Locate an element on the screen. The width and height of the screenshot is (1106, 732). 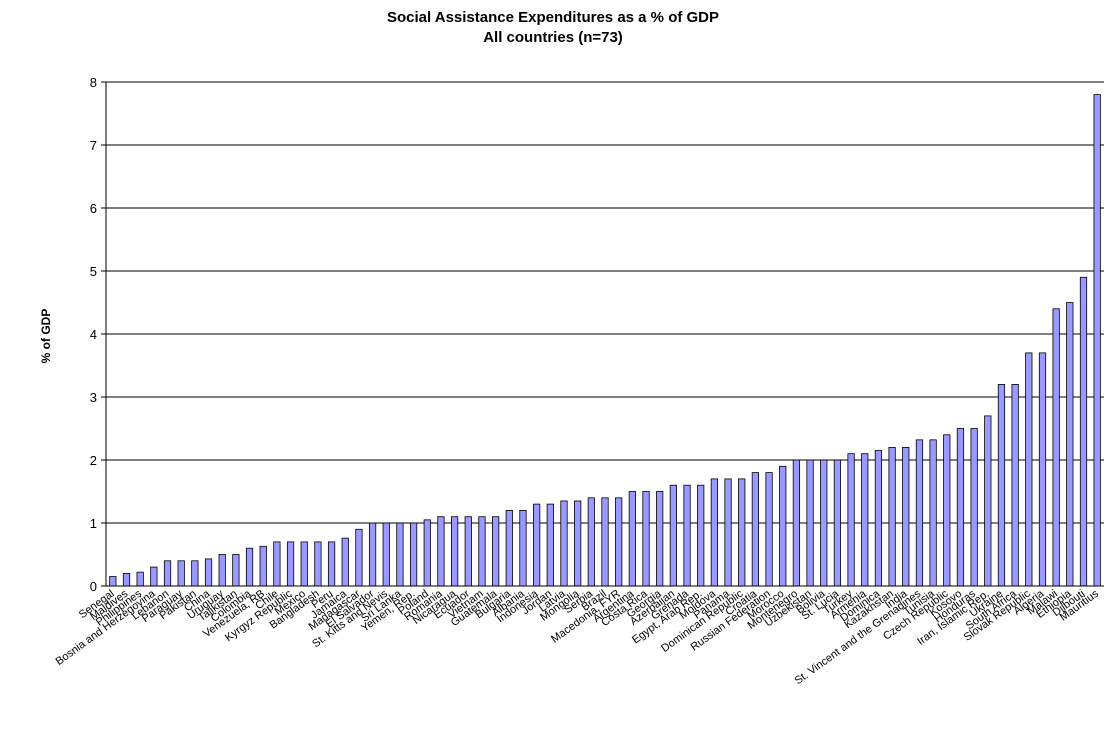
y-tick-label: 5 is located at coordinates (93, 271).